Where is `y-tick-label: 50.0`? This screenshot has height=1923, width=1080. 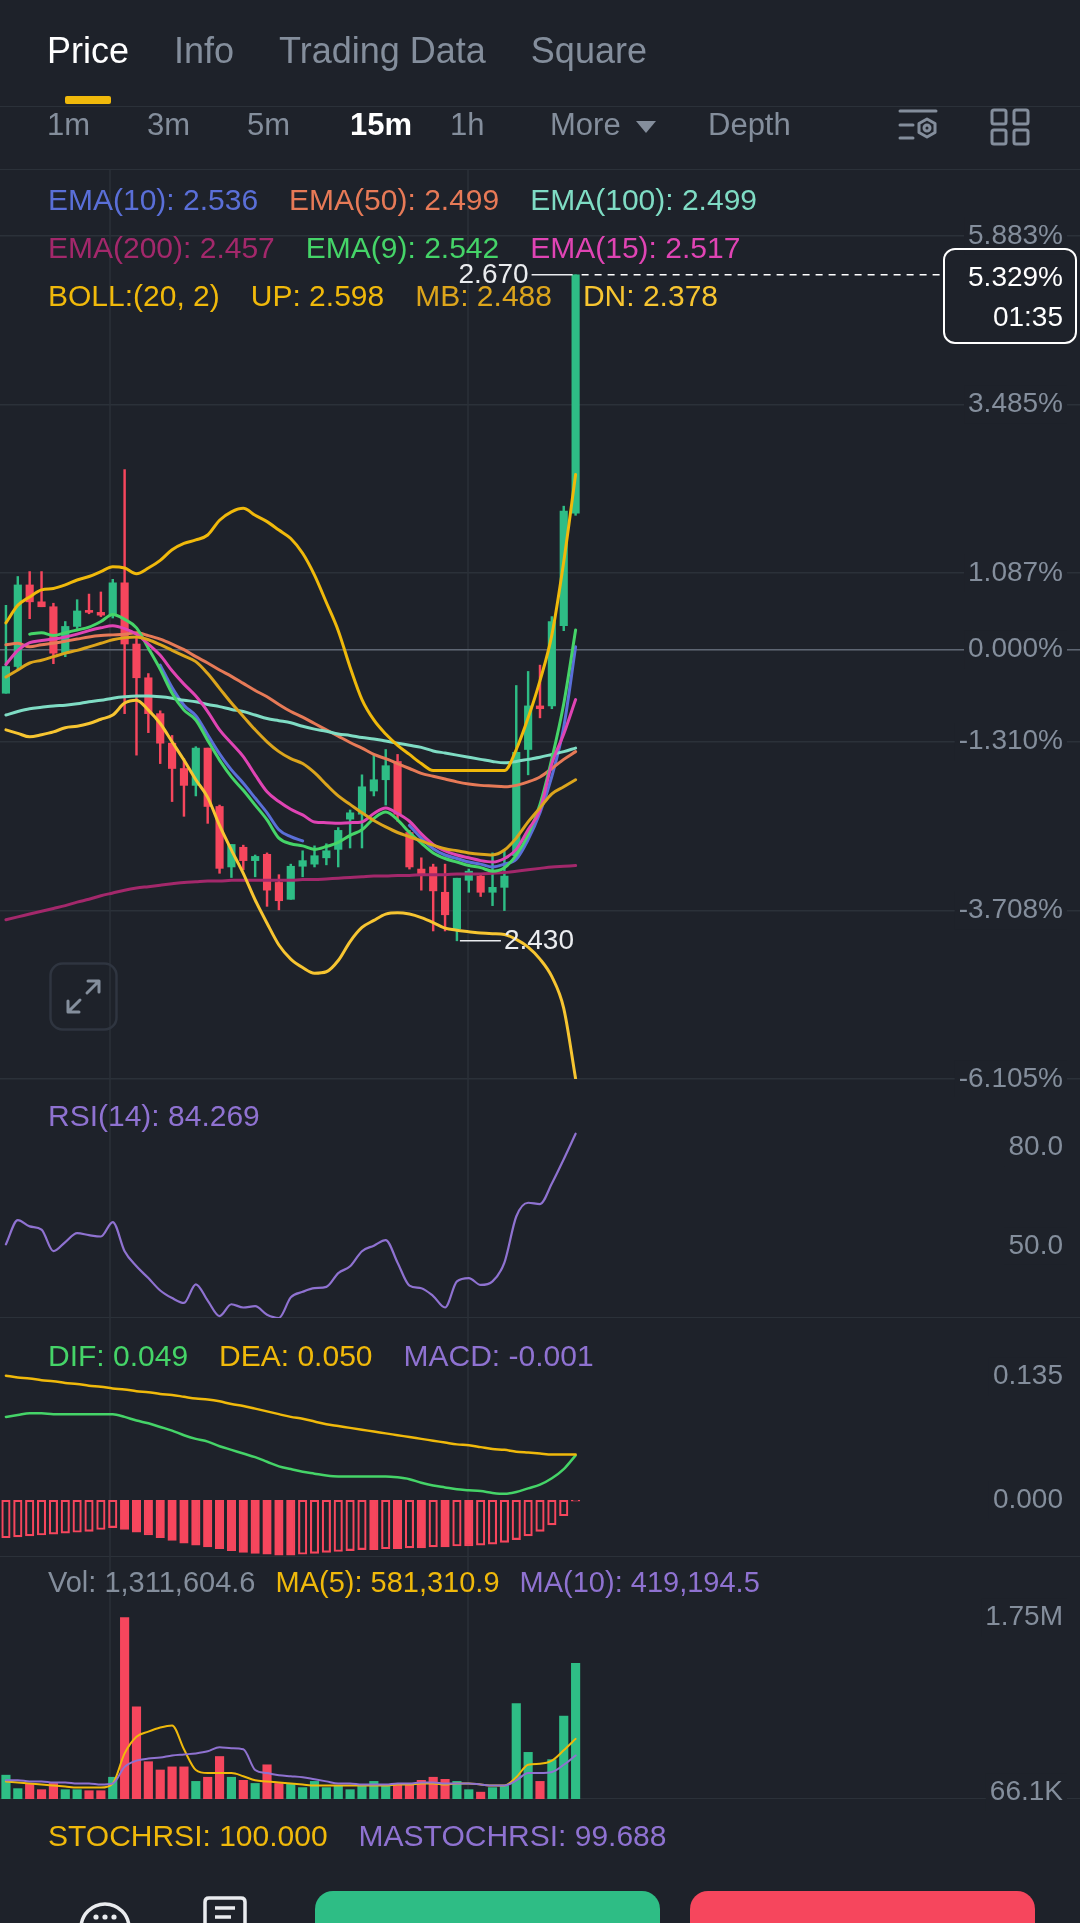
y-tick-label: 50.0 is located at coordinates (1035, 1244).